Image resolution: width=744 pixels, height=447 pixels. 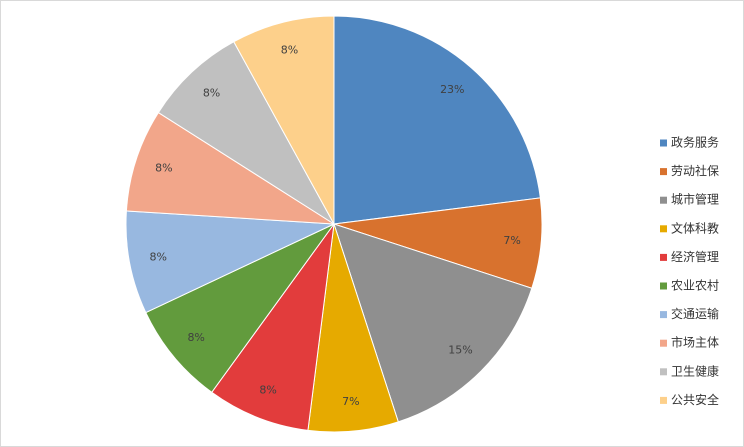 What do you see at coordinates (695, 342) in the screenshot?
I see `legend-label: 市场主体` at bounding box center [695, 342].